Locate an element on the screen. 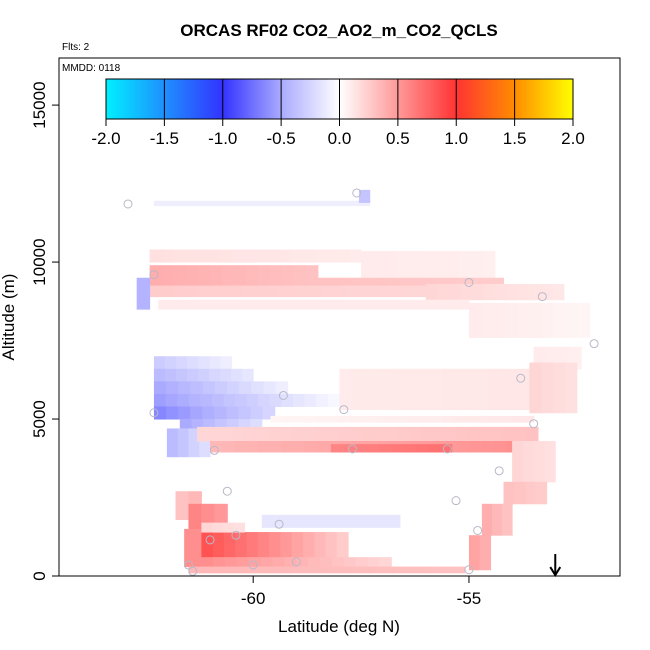 The image size is (650, 650). y-tick-label-0: 0 is located at coordinates (39, 575).